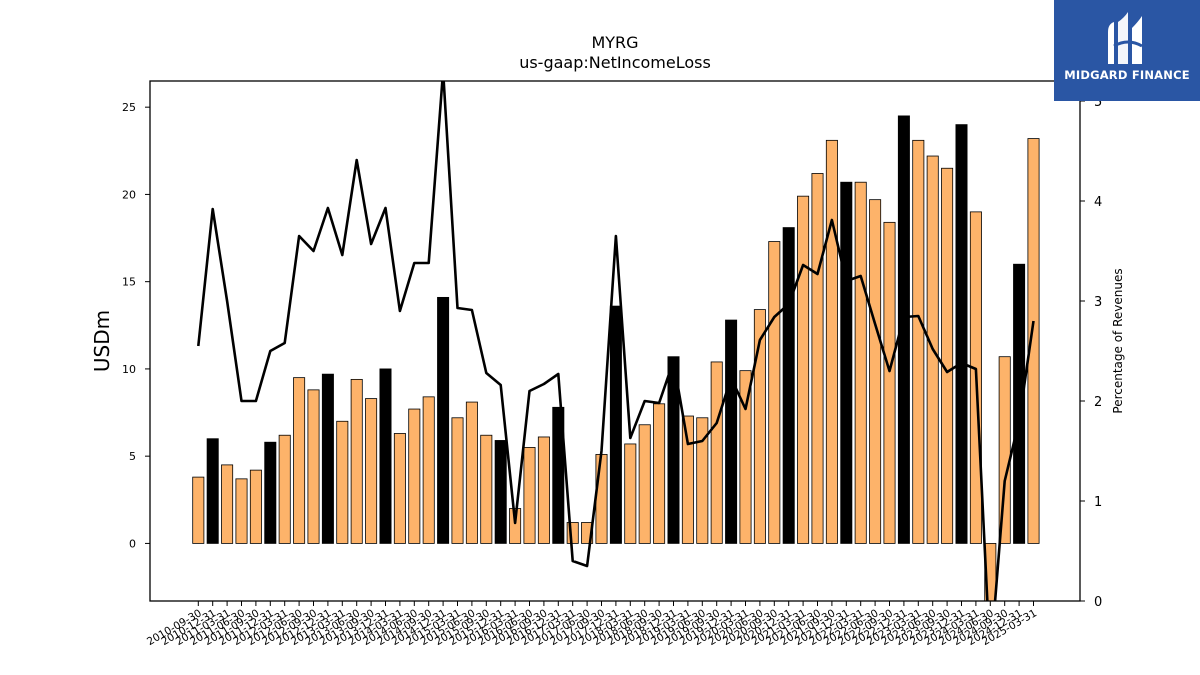 This screenshot has width=1200, height=675. Describe the element at coordinates (136, 325) in the screenshot. I see `y-axis-left: 0 5 10 15 20 25` at that location.